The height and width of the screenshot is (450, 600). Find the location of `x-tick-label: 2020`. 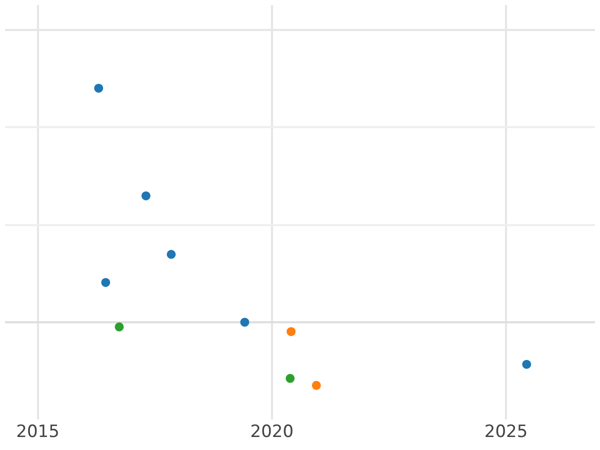

x-tick-label: 2020 is located at coordinates (272, 432).